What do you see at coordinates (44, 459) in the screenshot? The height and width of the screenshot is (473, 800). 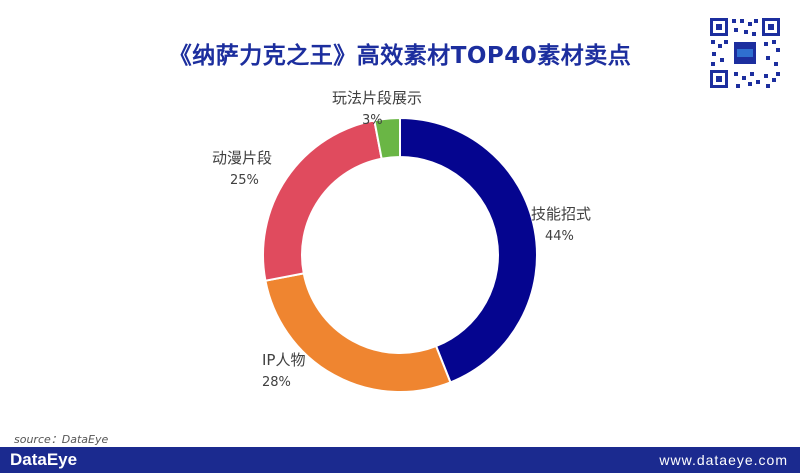 I see `brand-logo: DataEye` at bounding box center [44, 459].